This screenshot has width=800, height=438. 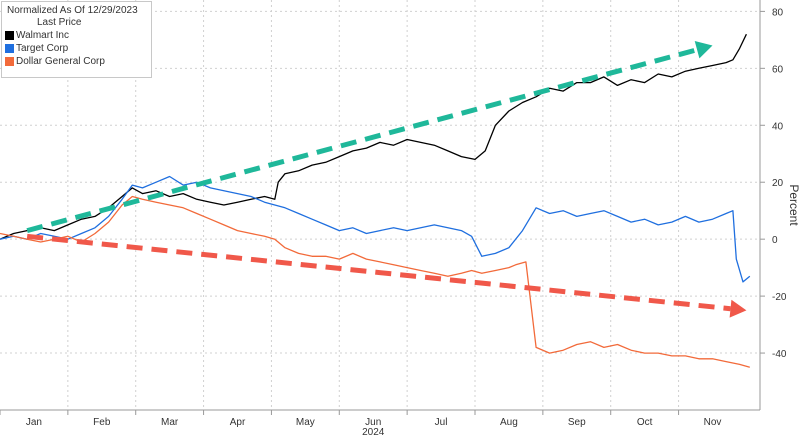 I want to click on x-tick-label: Apr, so click(x=238, y=422).